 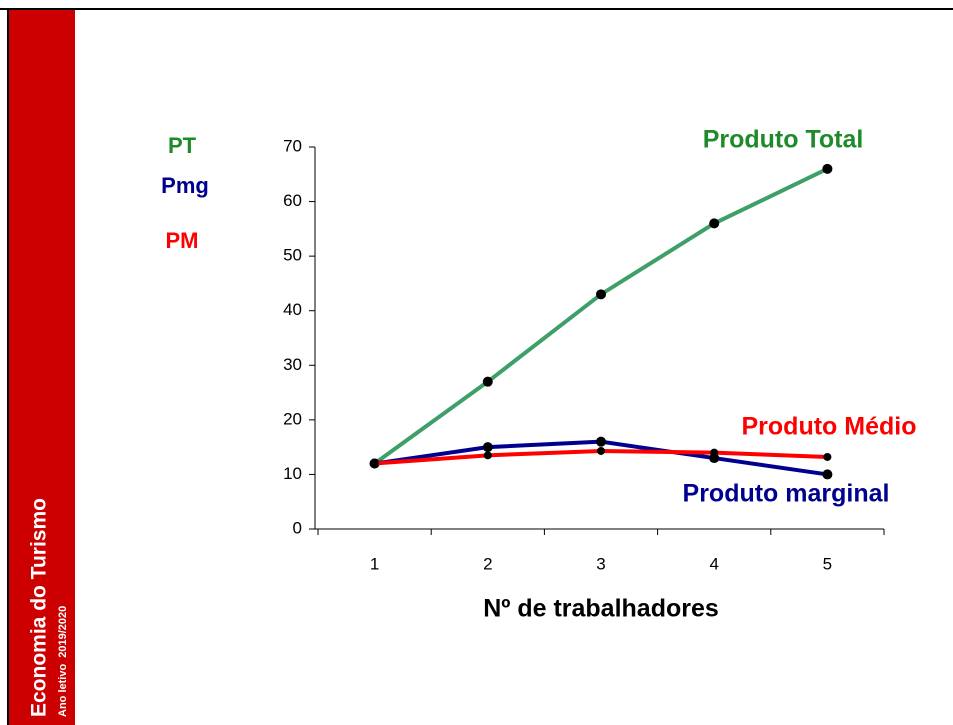 I want to click on sidebar-subtitle: Ano letivo 2019/2020, so click(x=63, y=661).